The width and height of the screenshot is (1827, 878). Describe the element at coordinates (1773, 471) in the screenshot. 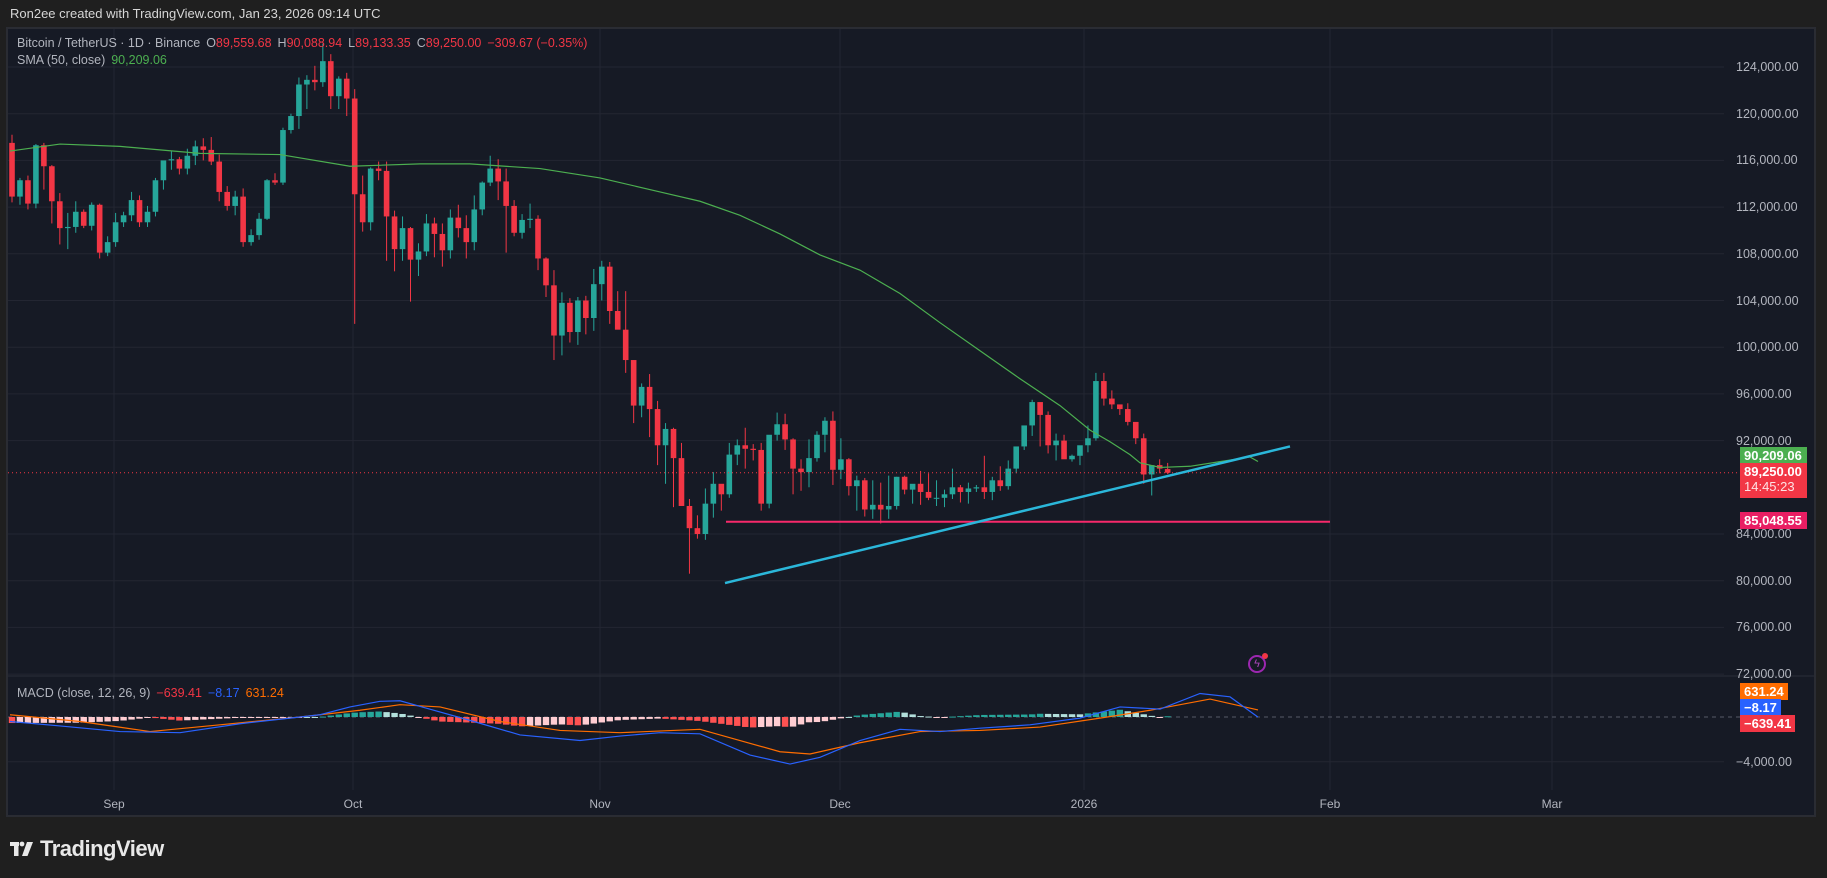

I see `last-price: 89,250.00` at that location.